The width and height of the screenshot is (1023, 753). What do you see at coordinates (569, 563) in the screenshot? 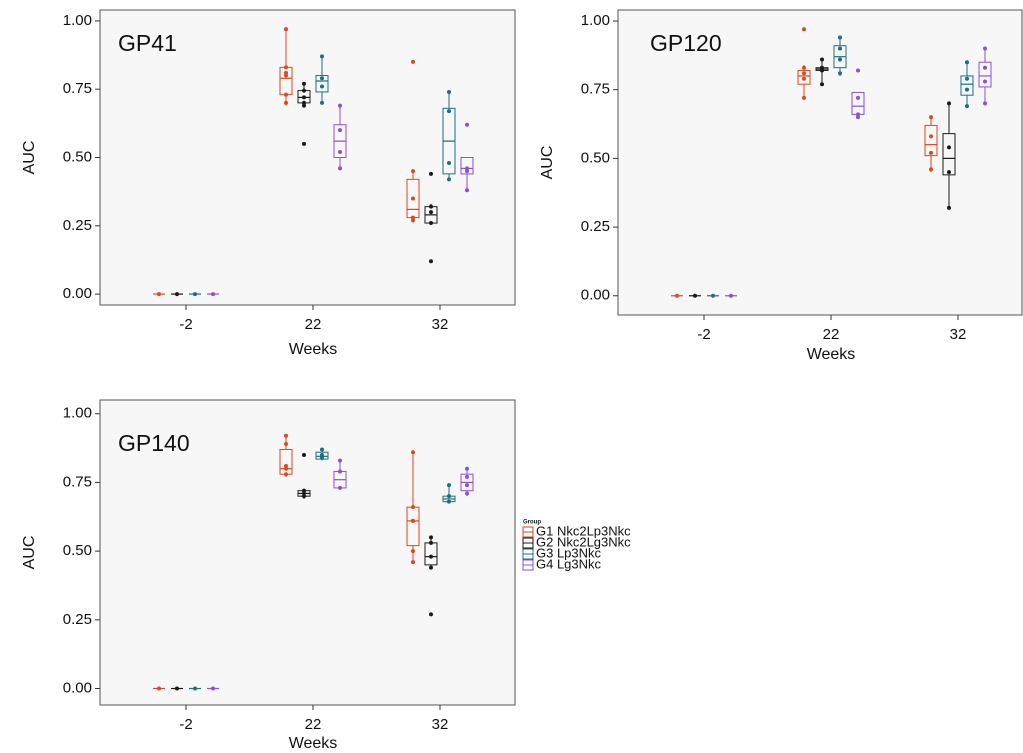
I see `legend-label: G4 Lg3Nkc` at bounding box center [569, 563].